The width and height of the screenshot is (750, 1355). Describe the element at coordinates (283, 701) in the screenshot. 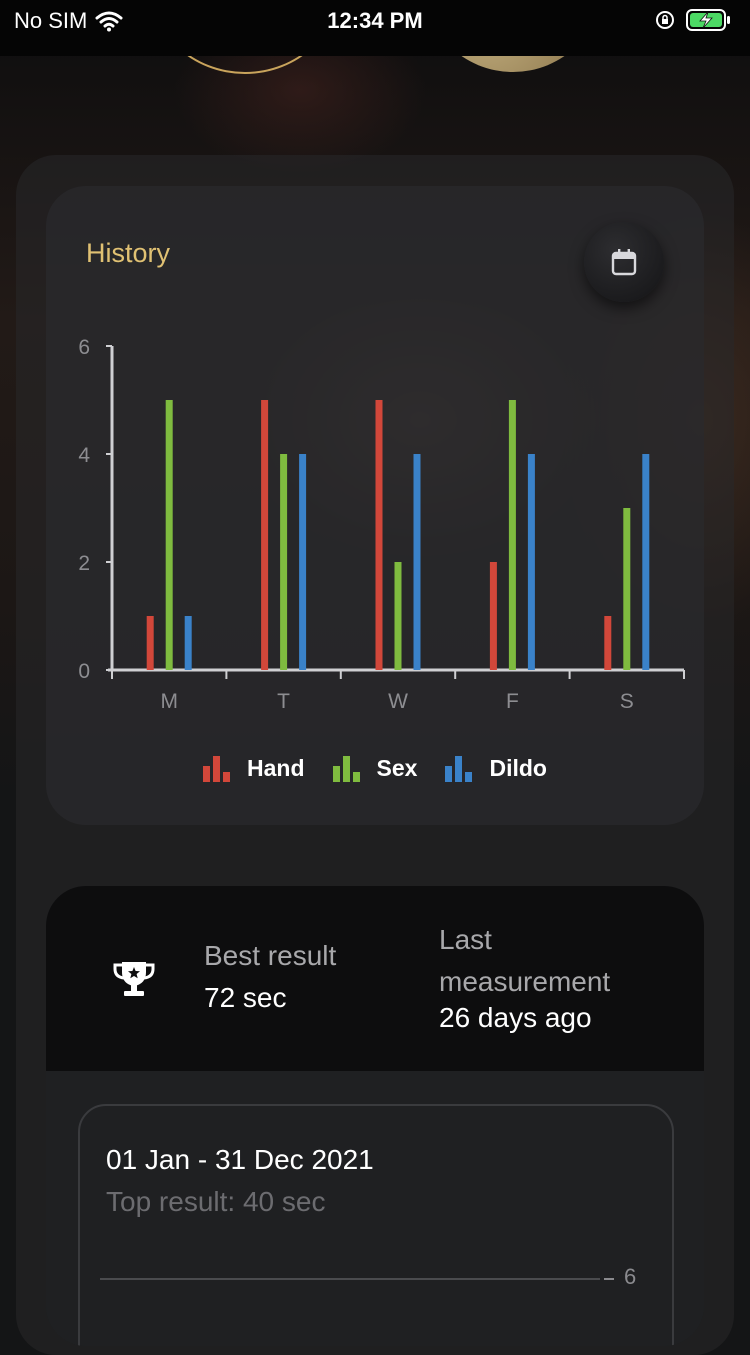

I see `x-tick-label: T` at that location.